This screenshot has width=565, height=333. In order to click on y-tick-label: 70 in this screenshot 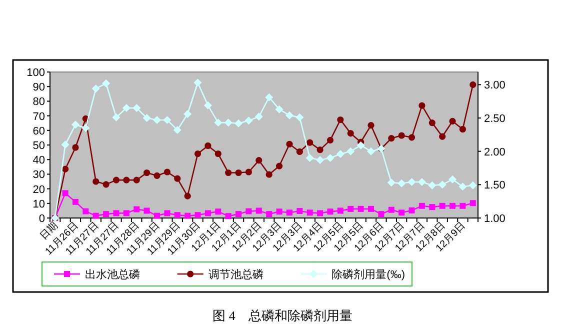, I will do `click(38, 116)`.